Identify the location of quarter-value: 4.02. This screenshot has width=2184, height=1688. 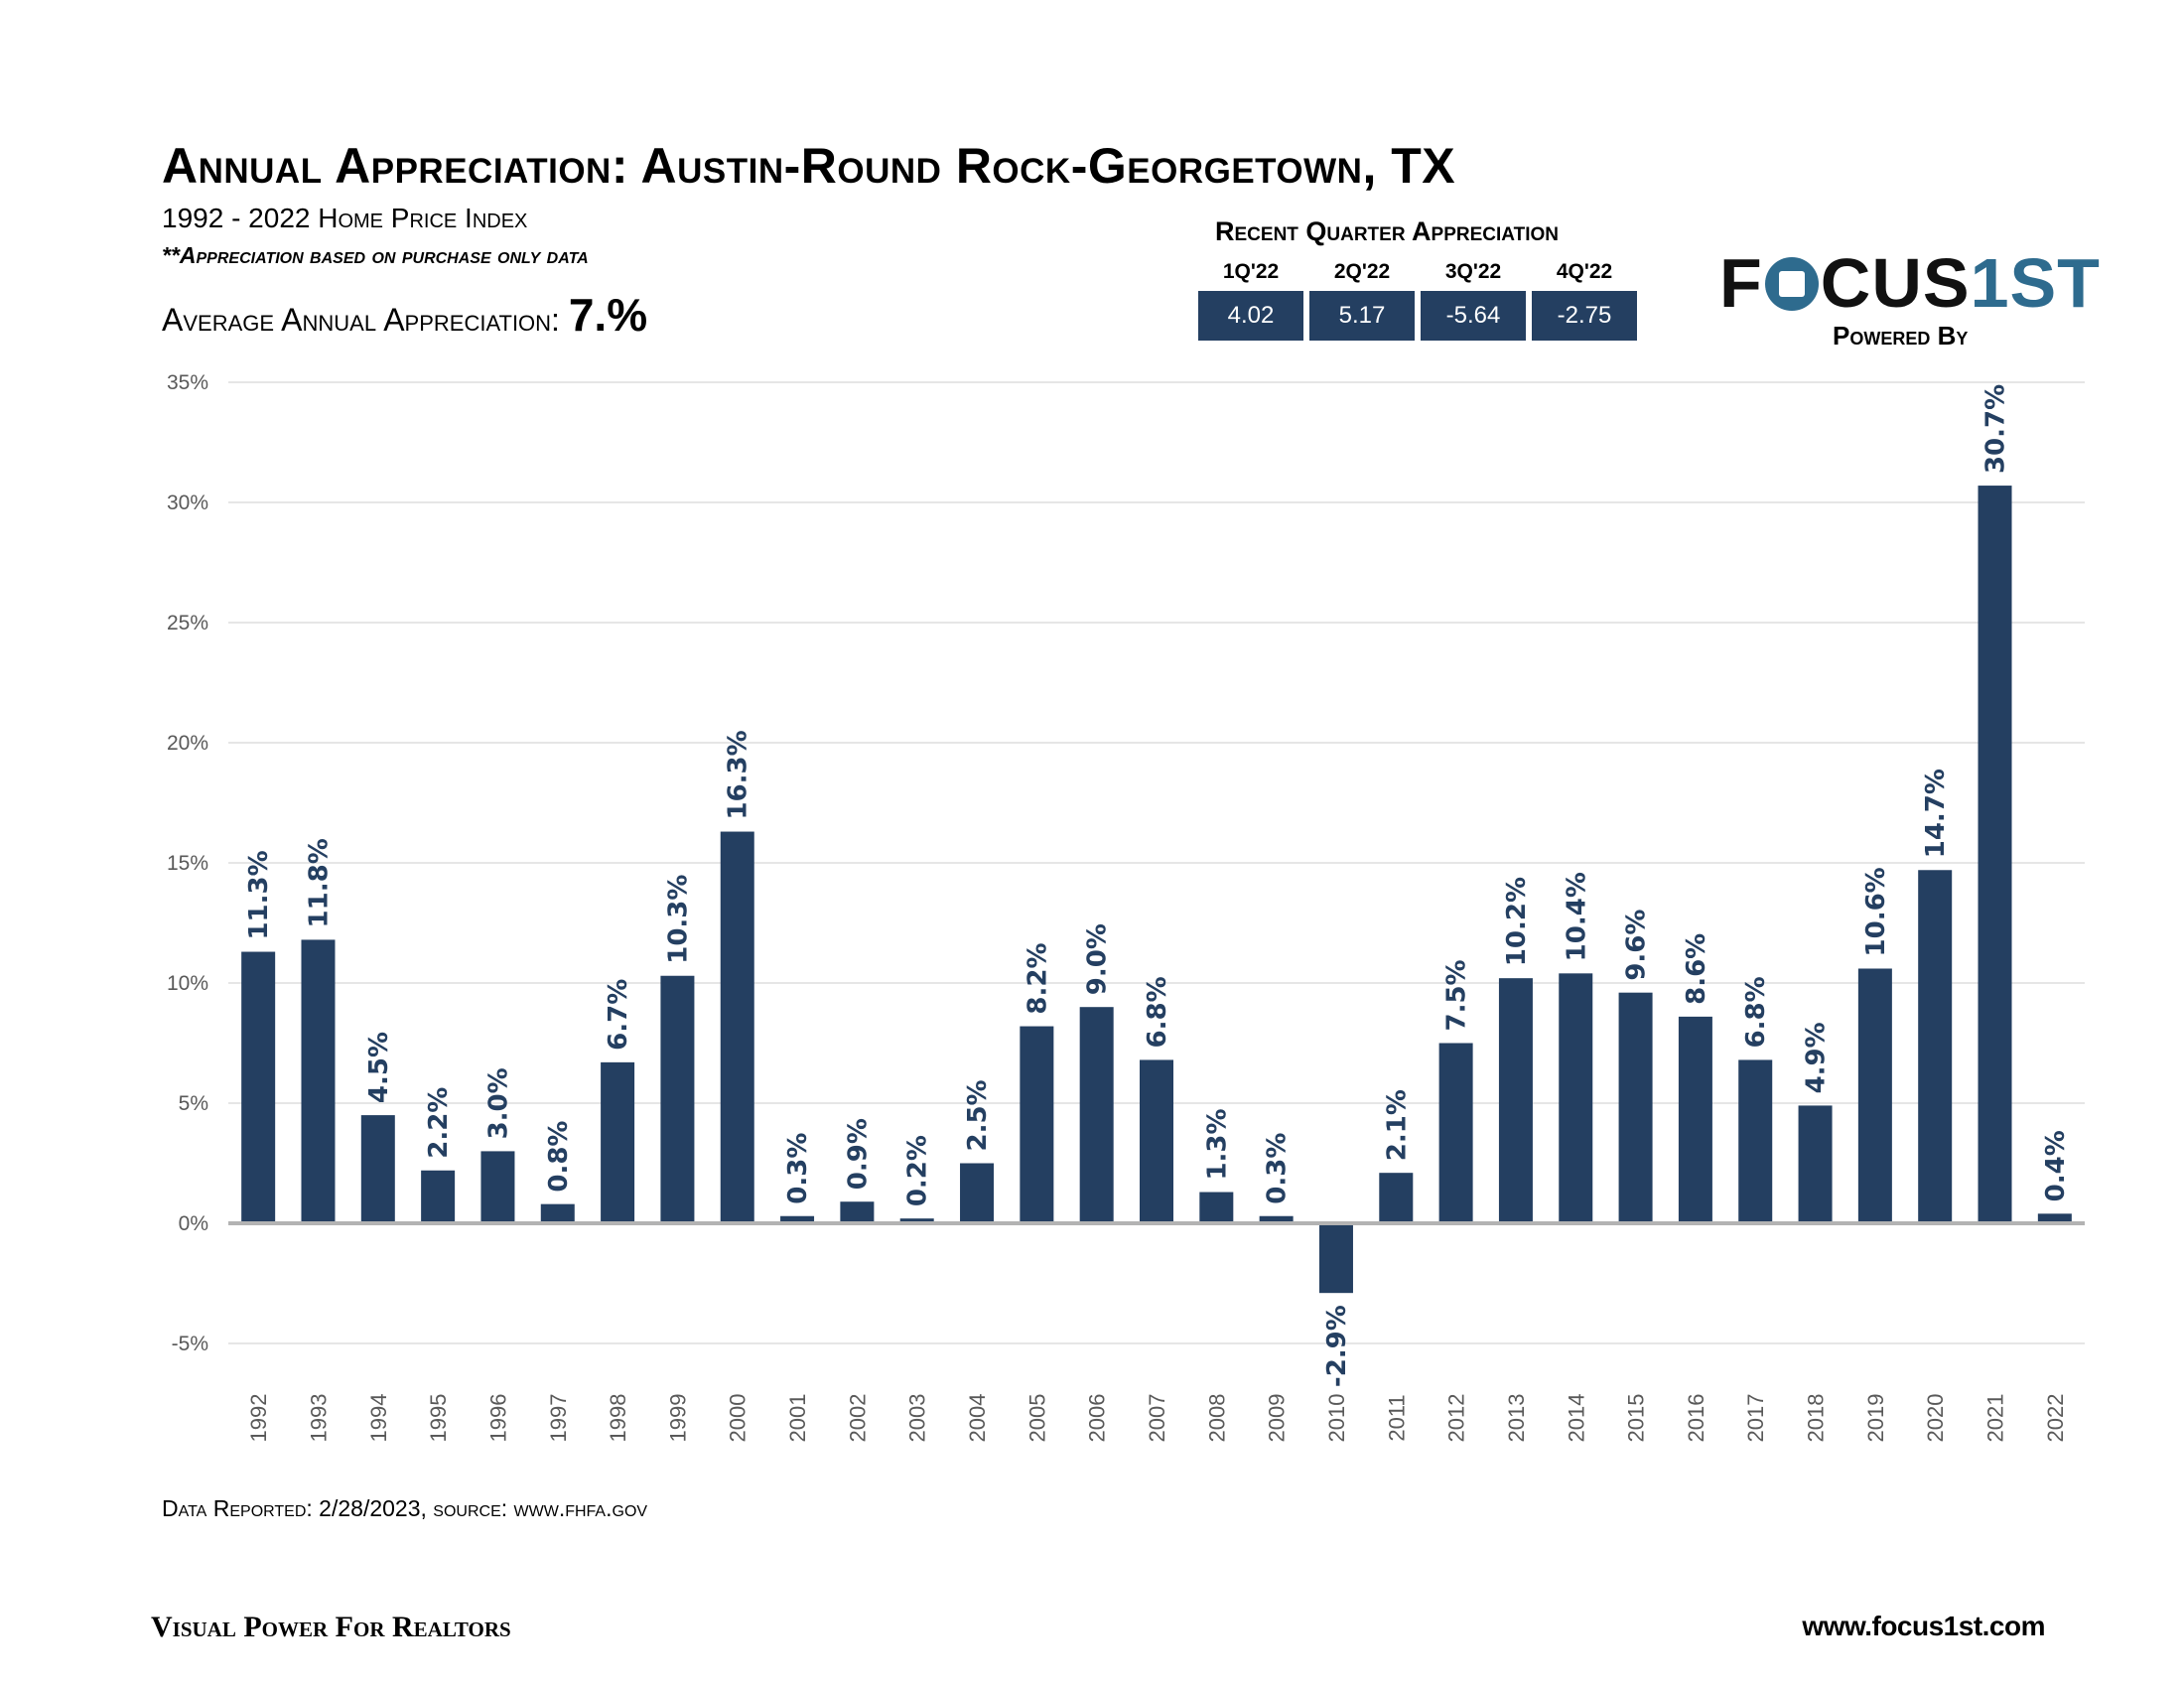
(1250, 316).